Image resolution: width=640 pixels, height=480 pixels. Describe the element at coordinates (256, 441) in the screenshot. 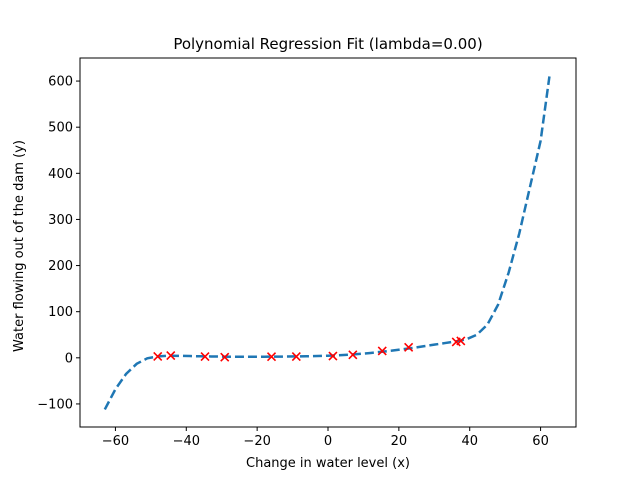

I see `x-tick-label: −20` at that location.